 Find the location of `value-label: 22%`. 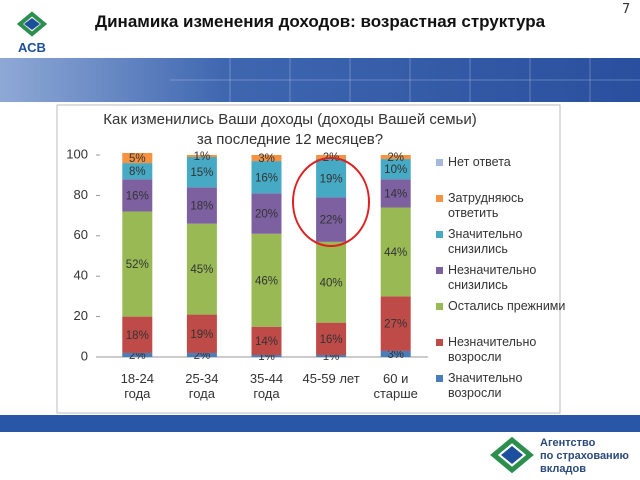

value-label: 22% is located at coordinates (331, 221).